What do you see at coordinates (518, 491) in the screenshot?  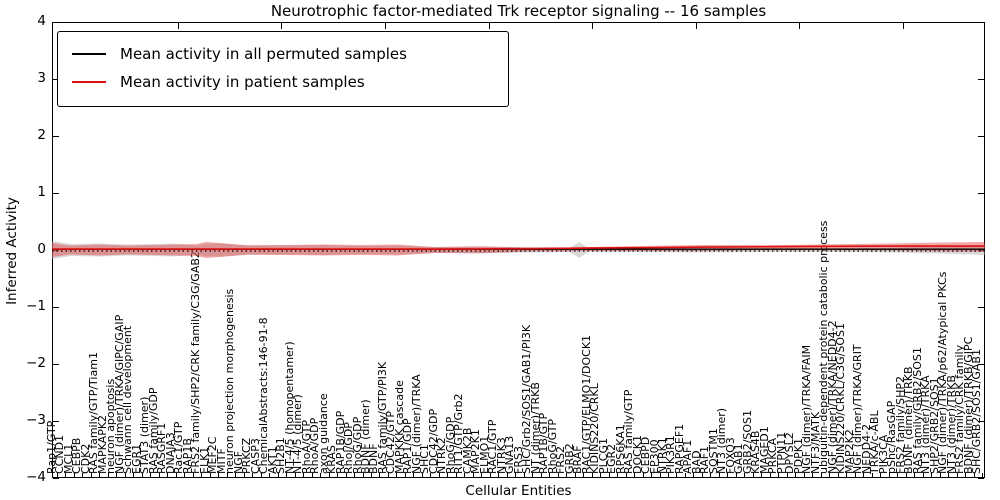 I see `x-axis-label: Cellular Entities` at bounding box center [518, 491].